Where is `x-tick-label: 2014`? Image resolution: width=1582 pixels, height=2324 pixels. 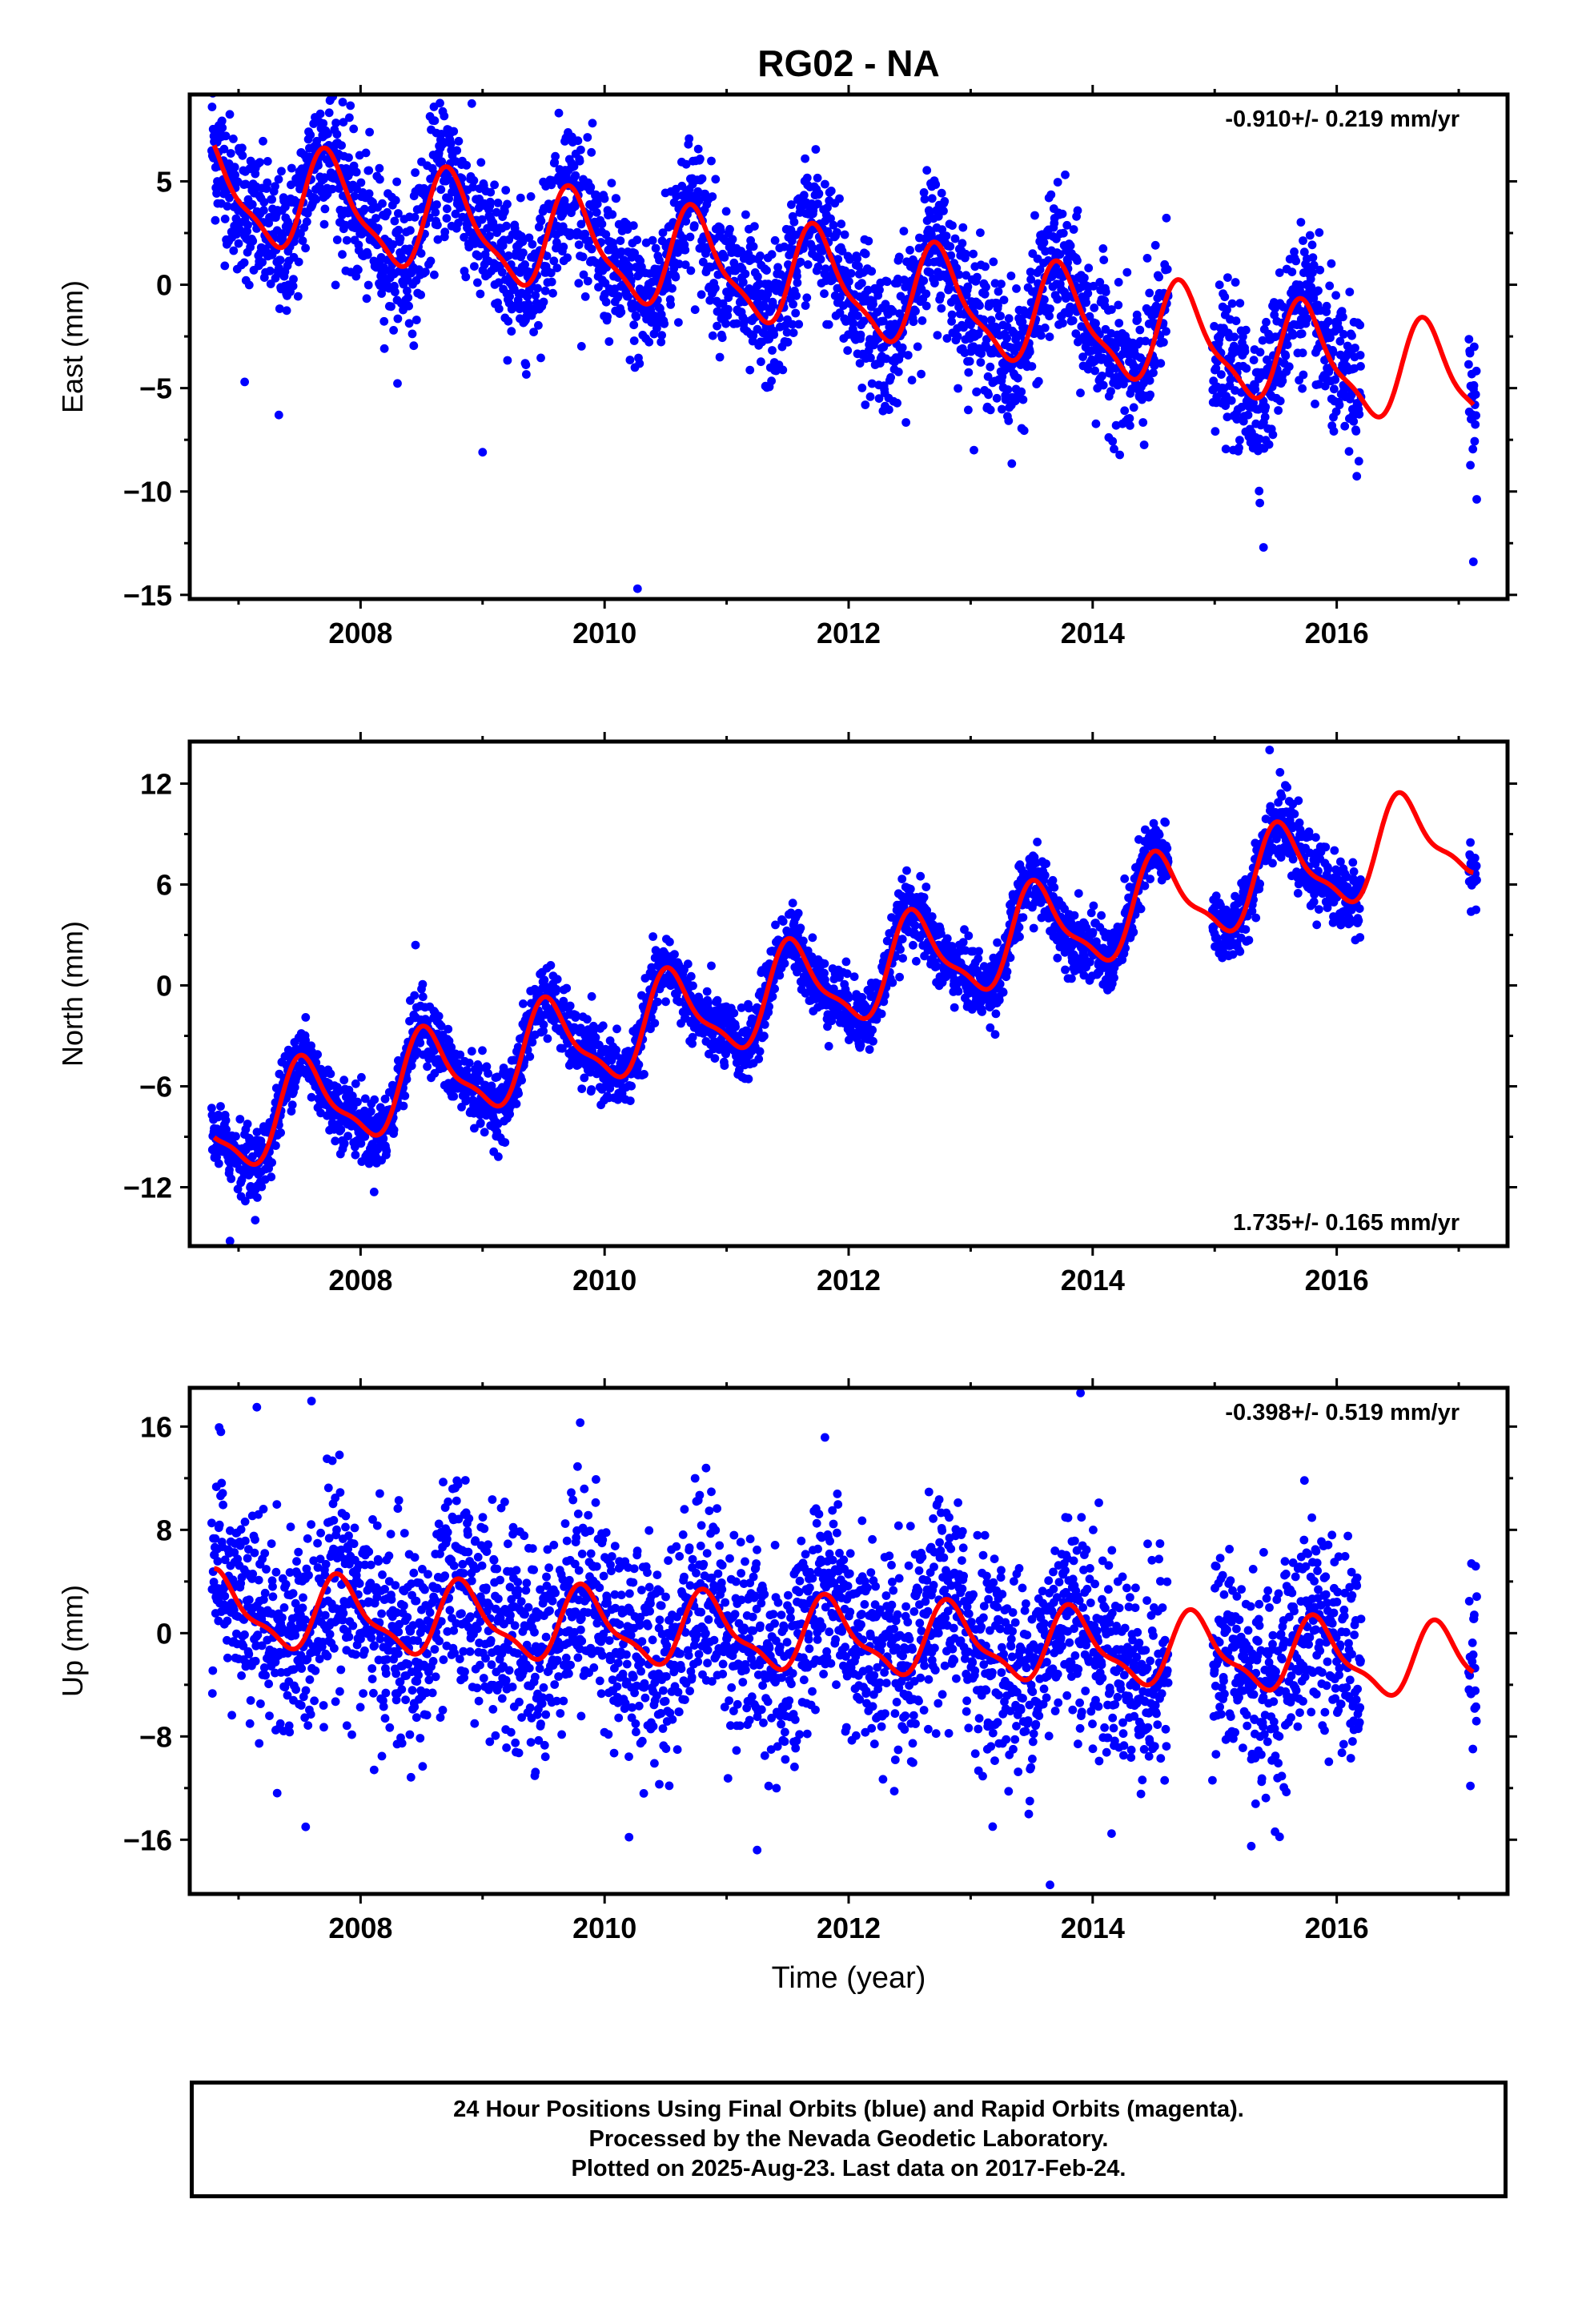
x-tick-label: 2014 is located at coordinates (1093, 633).